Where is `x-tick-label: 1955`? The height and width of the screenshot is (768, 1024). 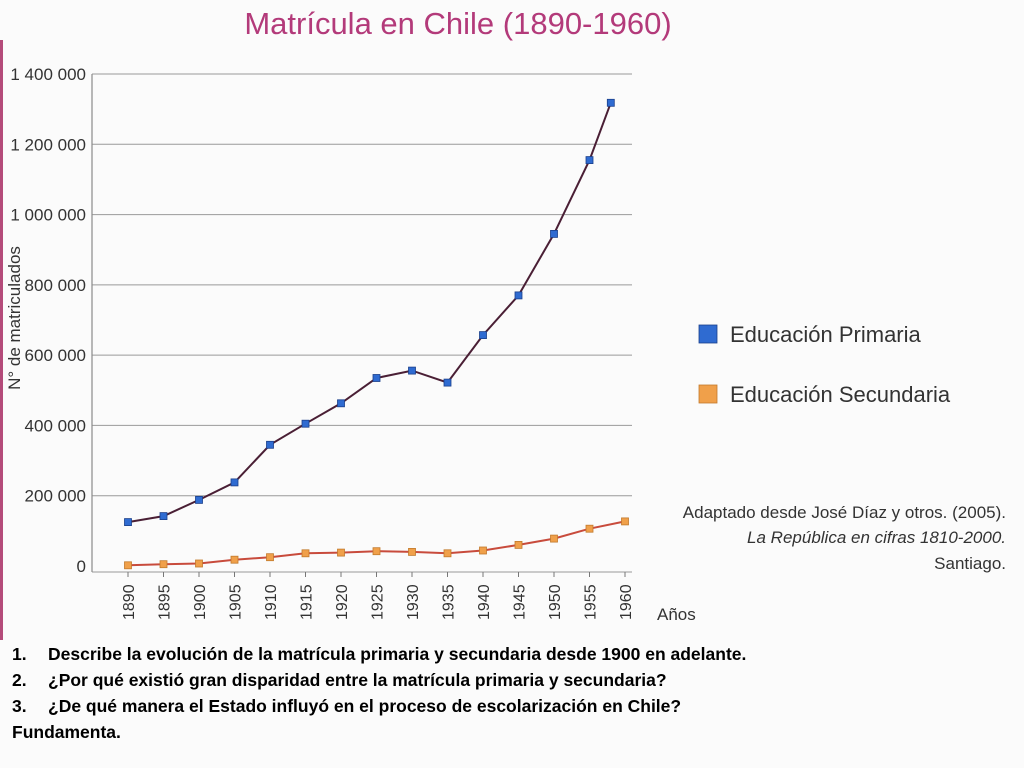 x-tick-label: 1955 is located at coordinates (591, 602).